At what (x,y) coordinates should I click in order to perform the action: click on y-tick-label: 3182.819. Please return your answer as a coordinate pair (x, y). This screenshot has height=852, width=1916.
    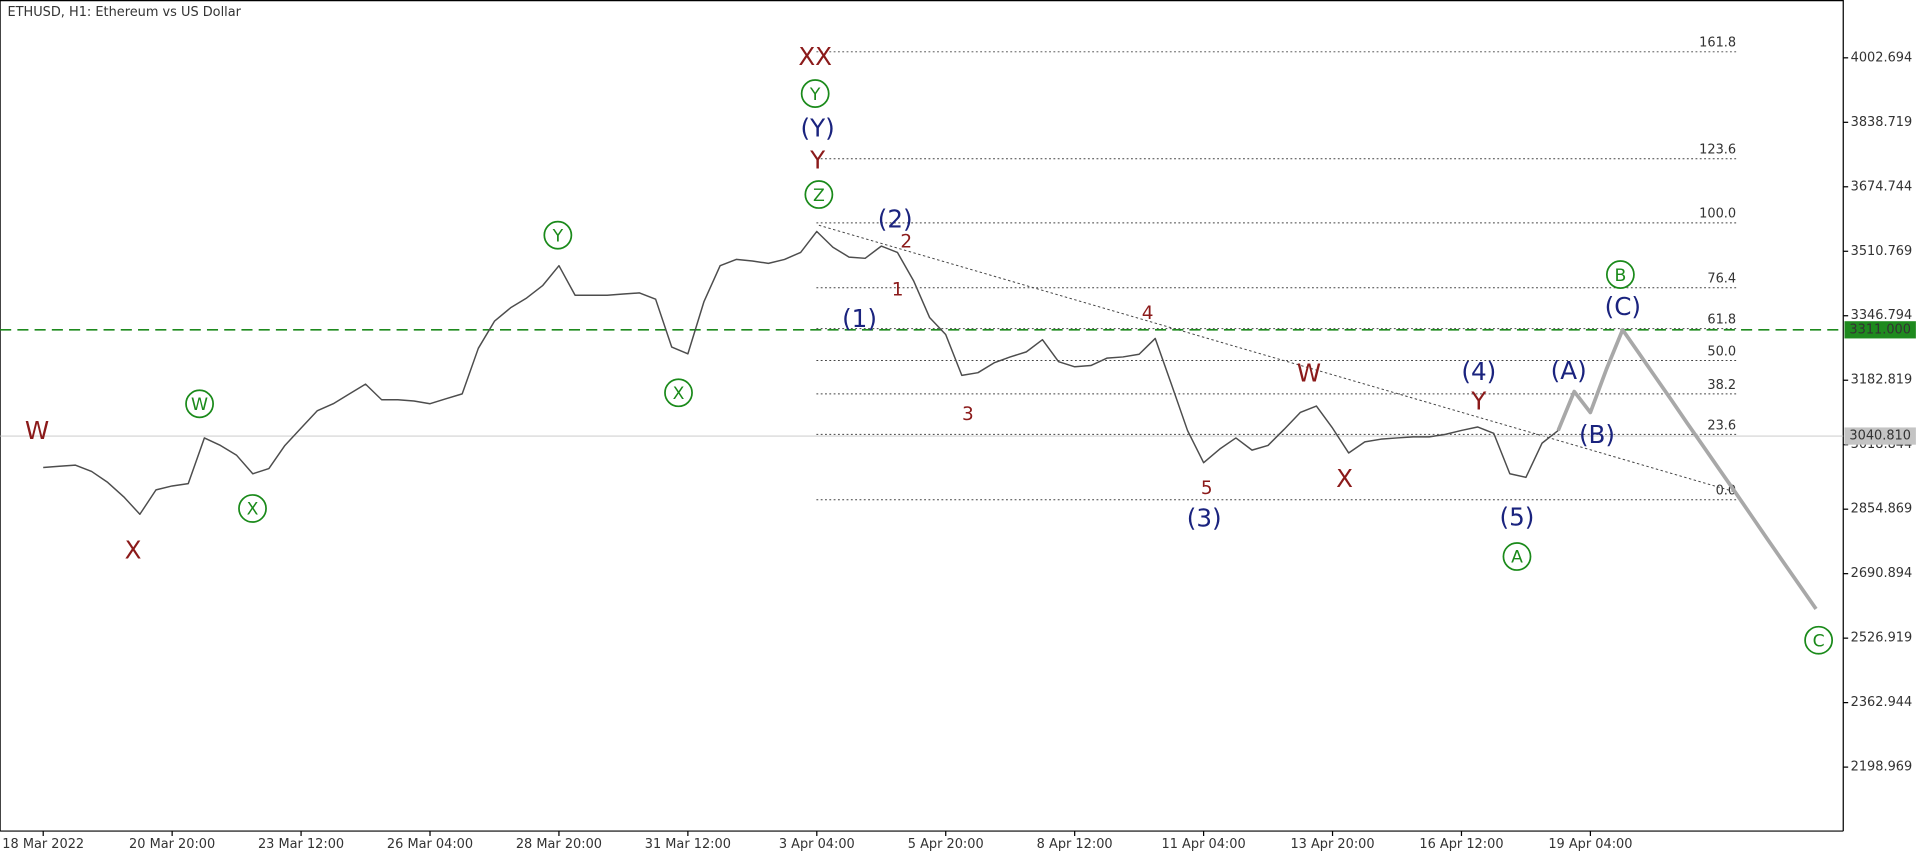
    Looking at the image, I should click on (1882, 380).